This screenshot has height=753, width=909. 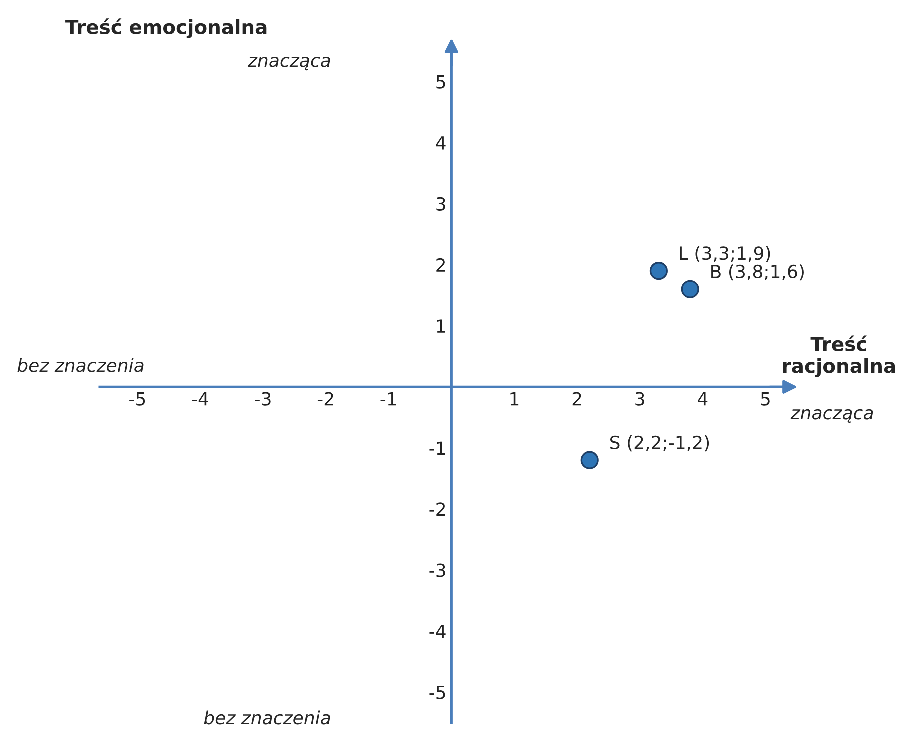 What do you see at coordinates (388, 399) in the screenshot?
I see `x-tick-label: -1` at bounding box center [388, 399].